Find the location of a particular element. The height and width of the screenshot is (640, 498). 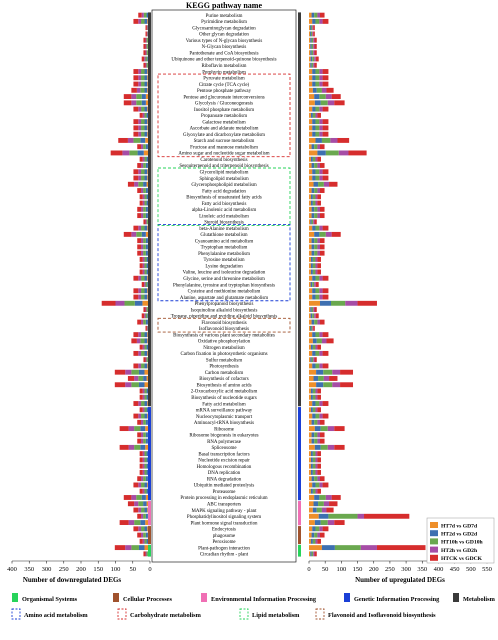

pathway-label: Cyanoamino acid metabolism is located at coordinates (224, 241).